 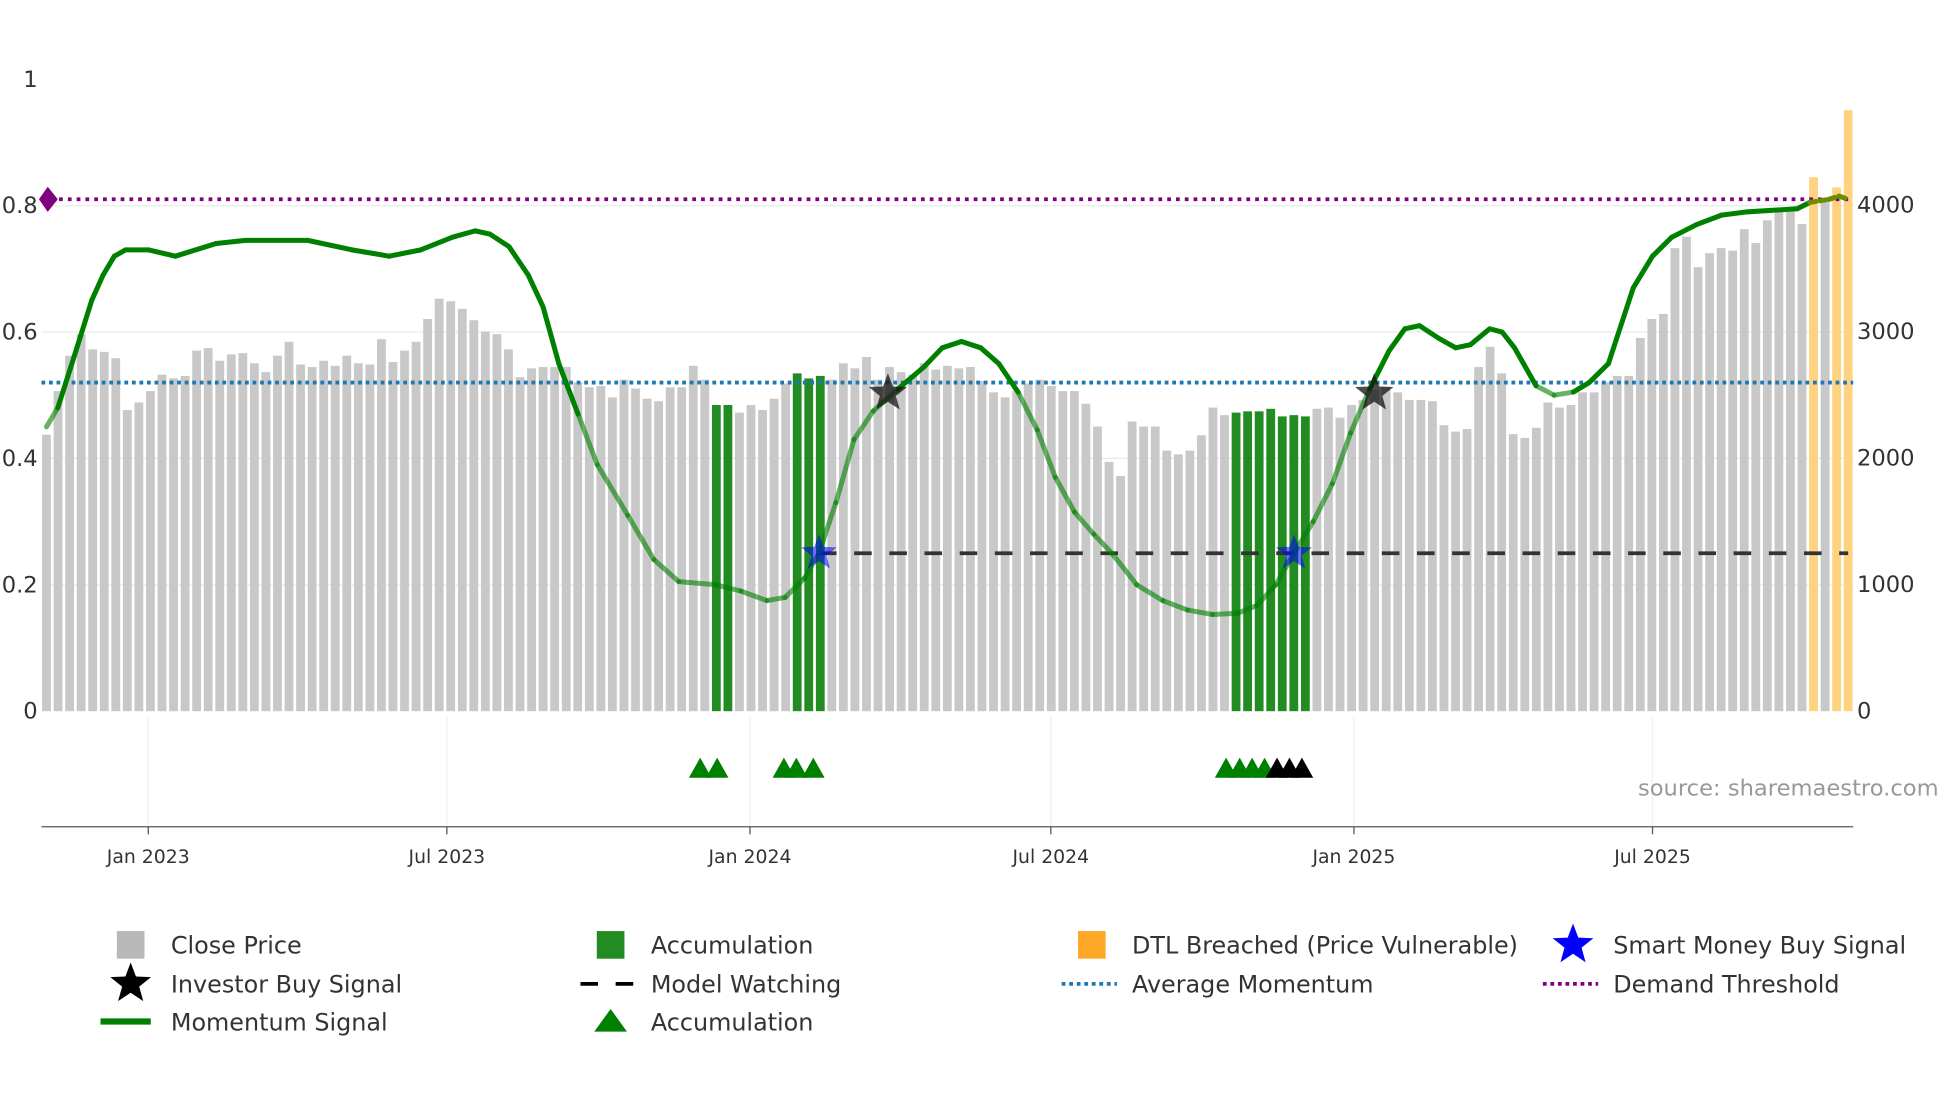 What do you see at coordinates (1294, 551) in the screenshot?
I see `smart-money-buy-star-icon` at bounding box center [1294, 551].